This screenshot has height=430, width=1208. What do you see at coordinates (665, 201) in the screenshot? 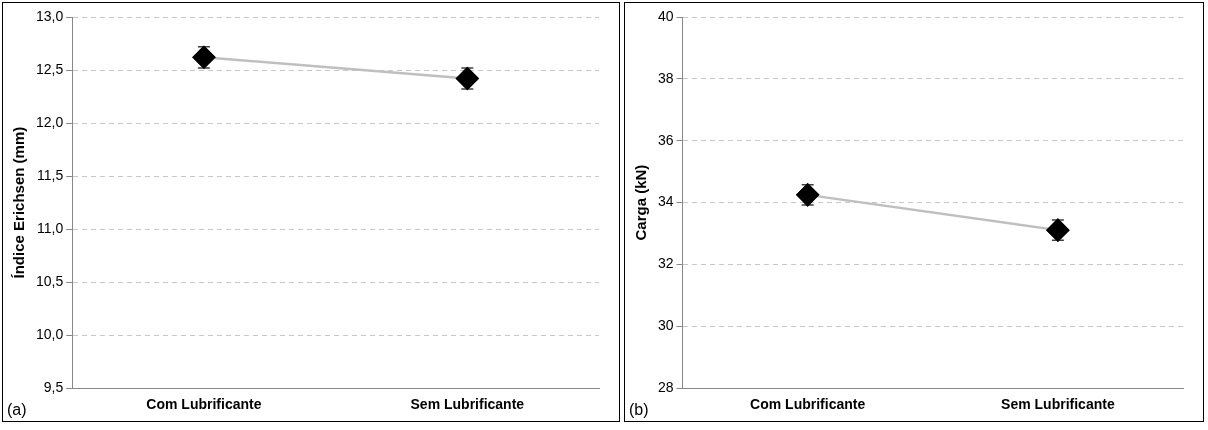
I see `y-tick-label: 34` at bounding box center [665, 201].